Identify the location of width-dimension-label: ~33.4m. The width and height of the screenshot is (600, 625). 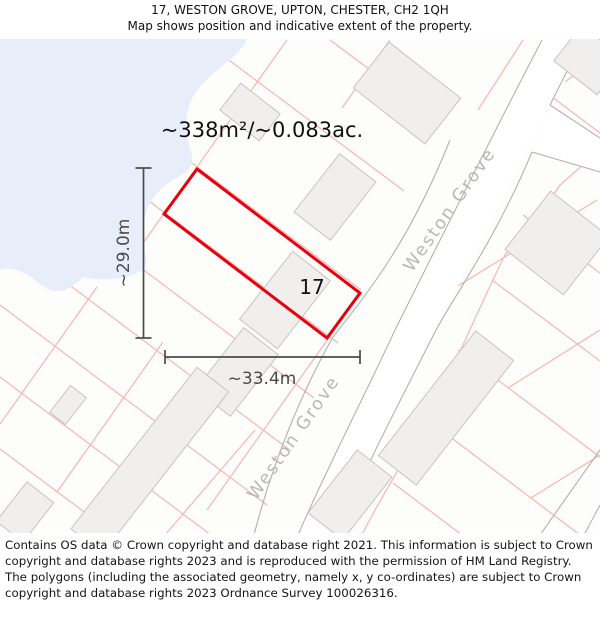
(262, 379).